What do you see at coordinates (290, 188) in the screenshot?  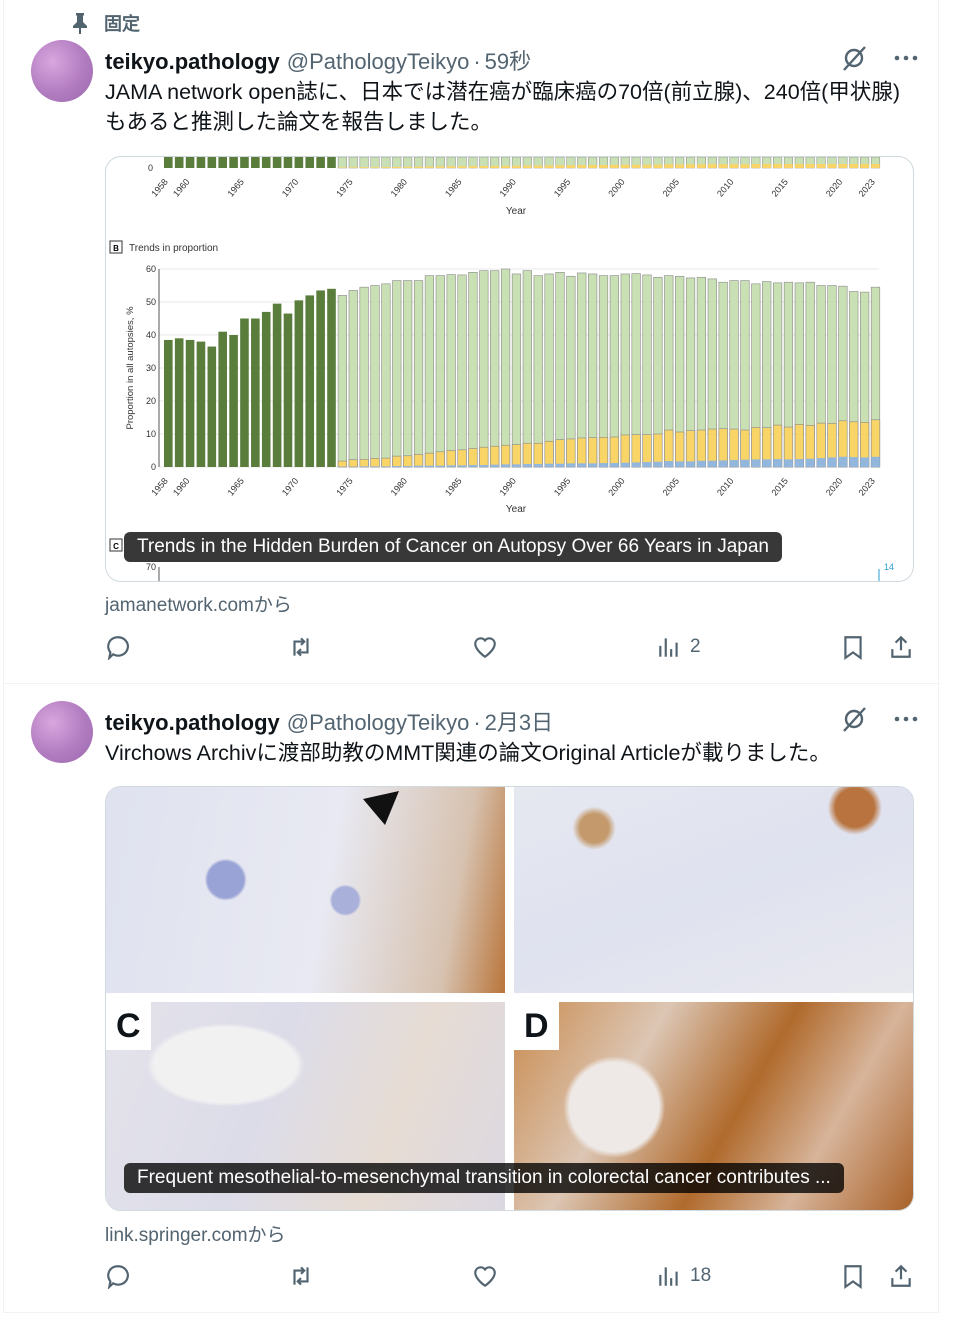 I see `panel-a-xtick-1970: 1970` at bounding box center [290, 188].